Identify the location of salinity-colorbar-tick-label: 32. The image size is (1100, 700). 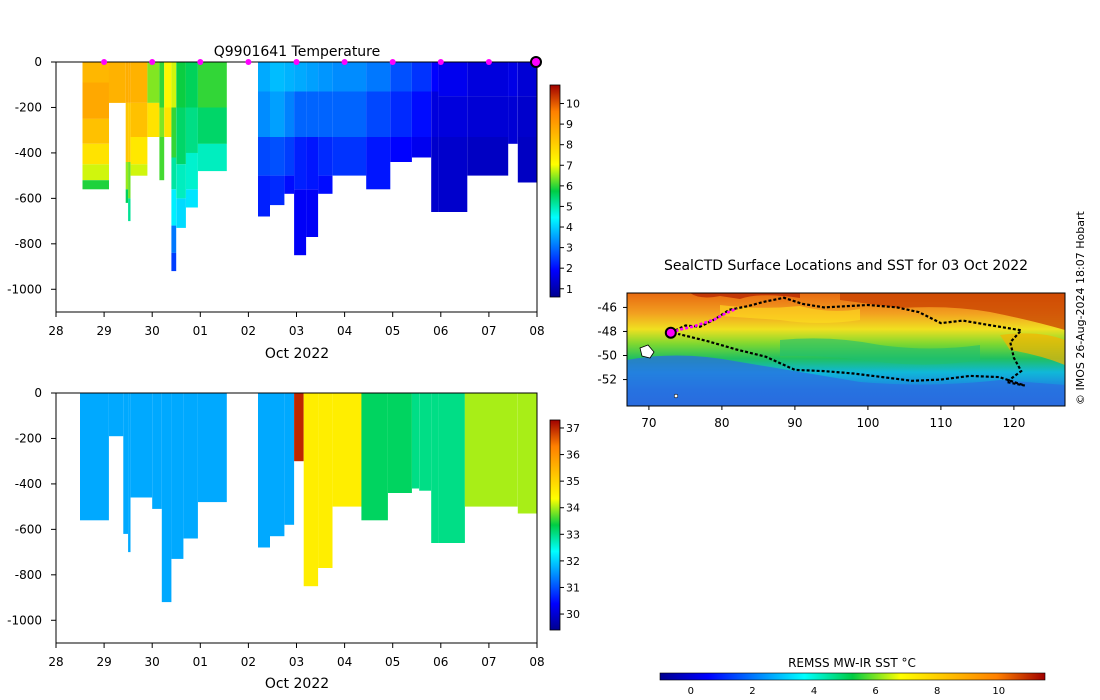
(573, 561).